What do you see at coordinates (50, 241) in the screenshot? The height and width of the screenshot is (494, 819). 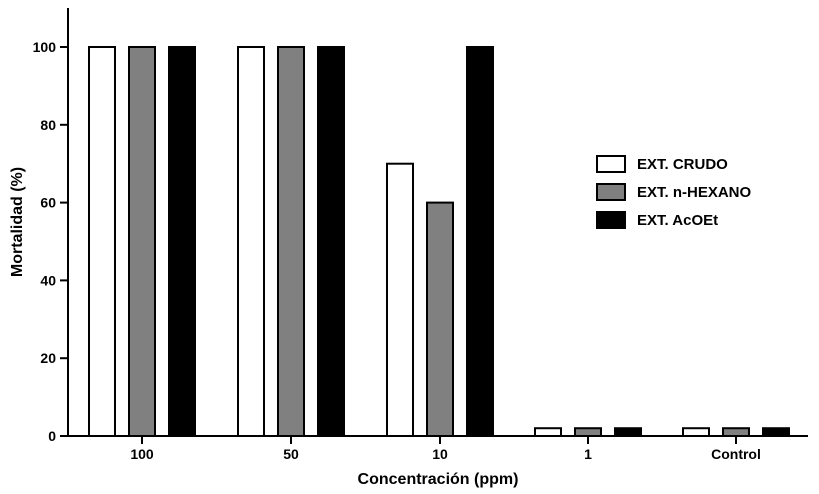 I see `y-ticks-group: 0 20 40 60 80 100` at bounding box center [50, 241].